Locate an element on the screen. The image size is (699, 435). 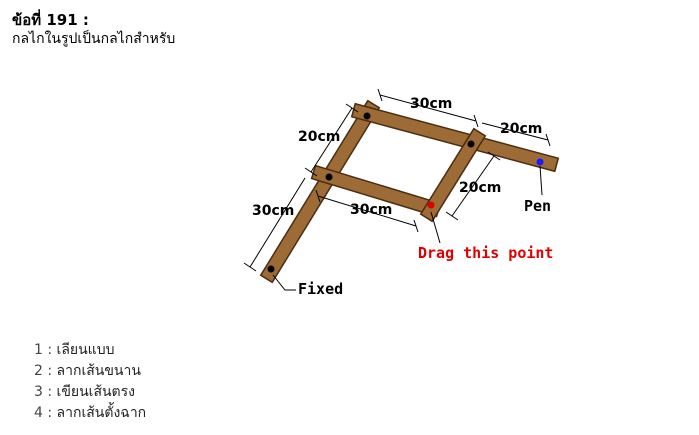
option-1: 1 : เลียนแบบ is located at coordinates (90, 350).